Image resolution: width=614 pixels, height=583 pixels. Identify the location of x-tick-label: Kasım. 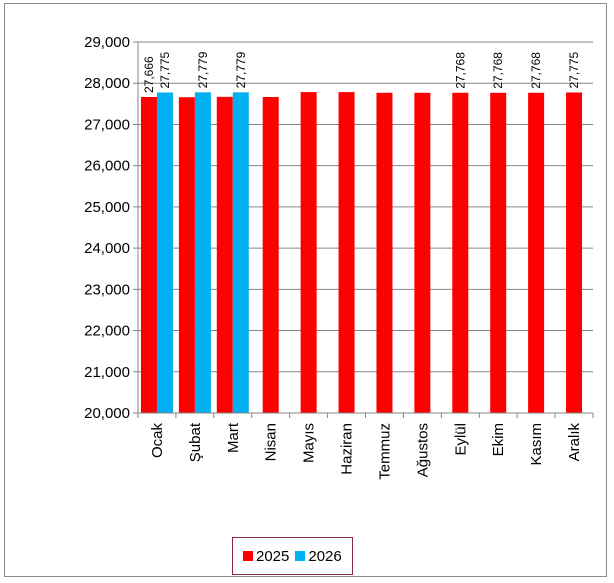
(536, 444).